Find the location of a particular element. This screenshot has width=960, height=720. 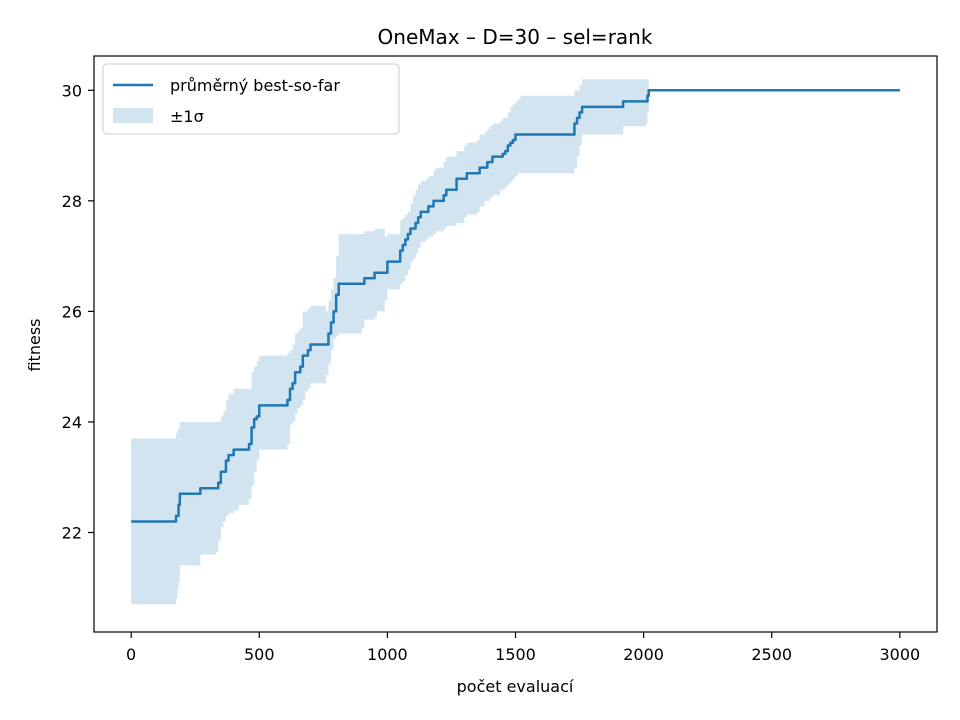

legend-frame is located at coordinates (251, 99).